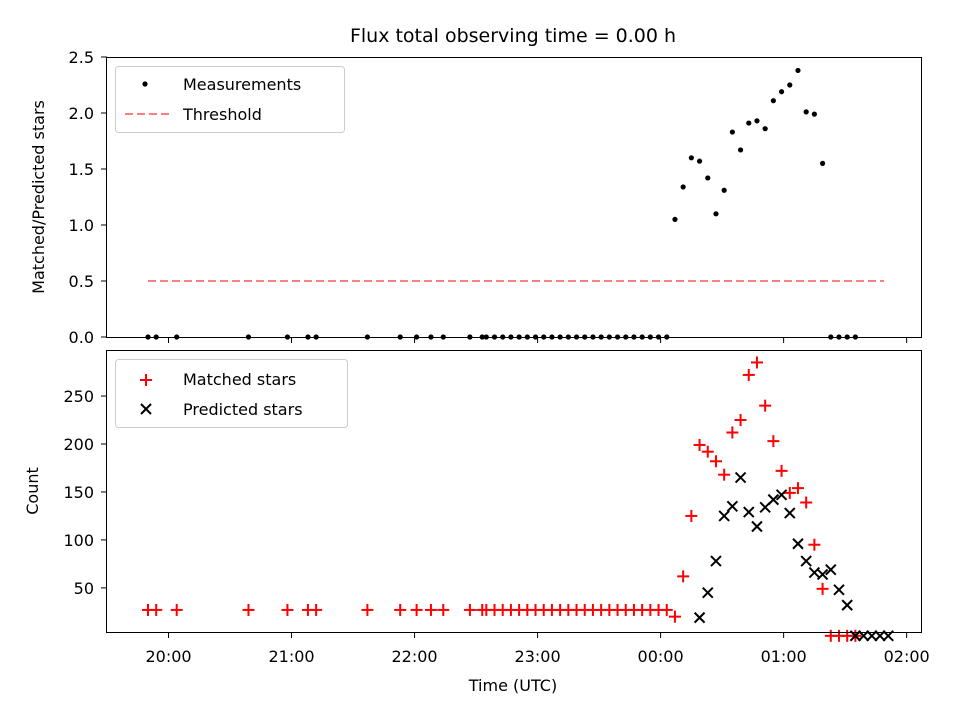 Image resolution: width=960 pixels, height=720 pixels. What do you see at coordinates (661, 656) in the screenshot?
I see `x-tick-label: 00:00` at bounding box center [661, 656].